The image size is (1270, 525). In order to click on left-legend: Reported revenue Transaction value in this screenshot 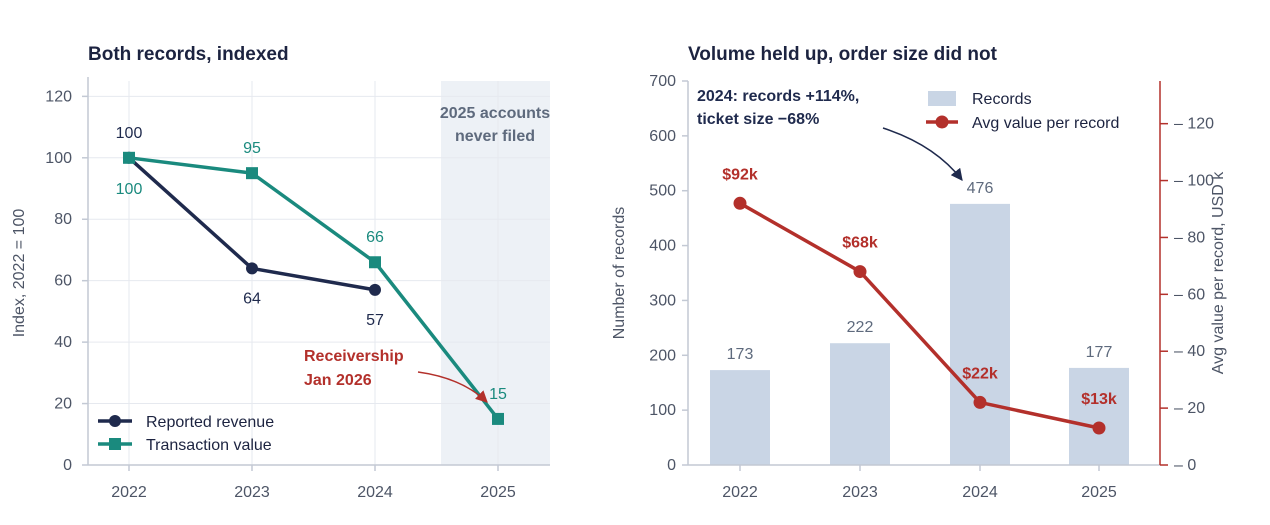, I will do `click(186, 434)`.